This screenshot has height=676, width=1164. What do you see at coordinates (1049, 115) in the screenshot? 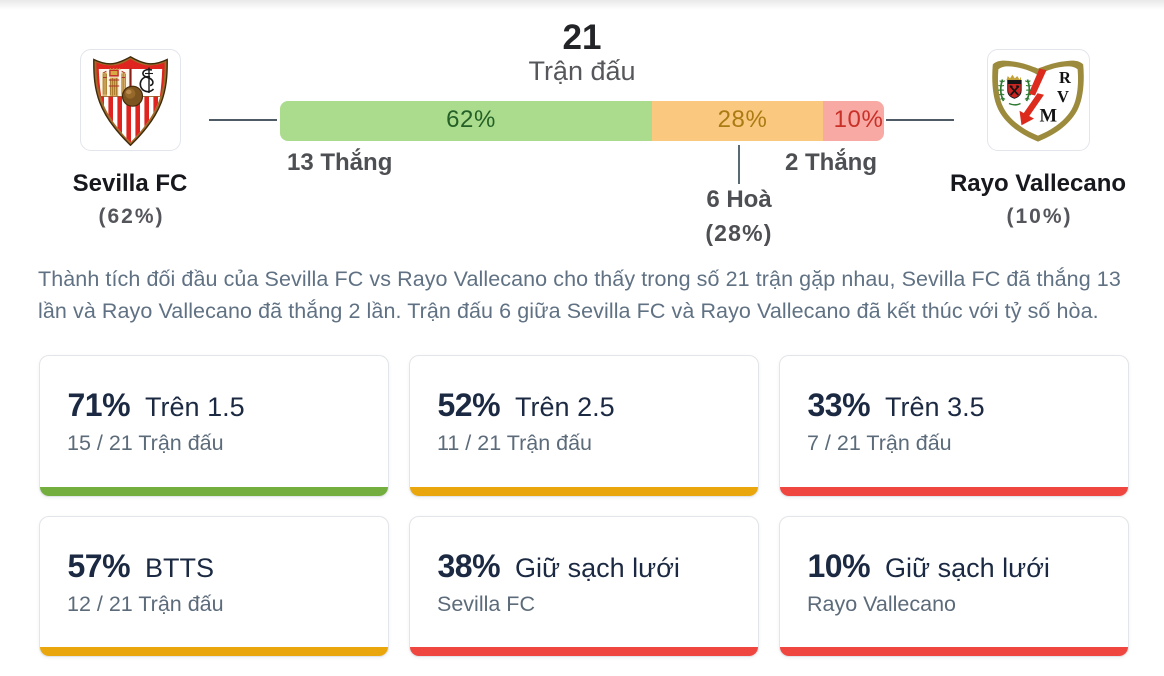
I see `svg-text: M` at bounding box center [1049, 115].